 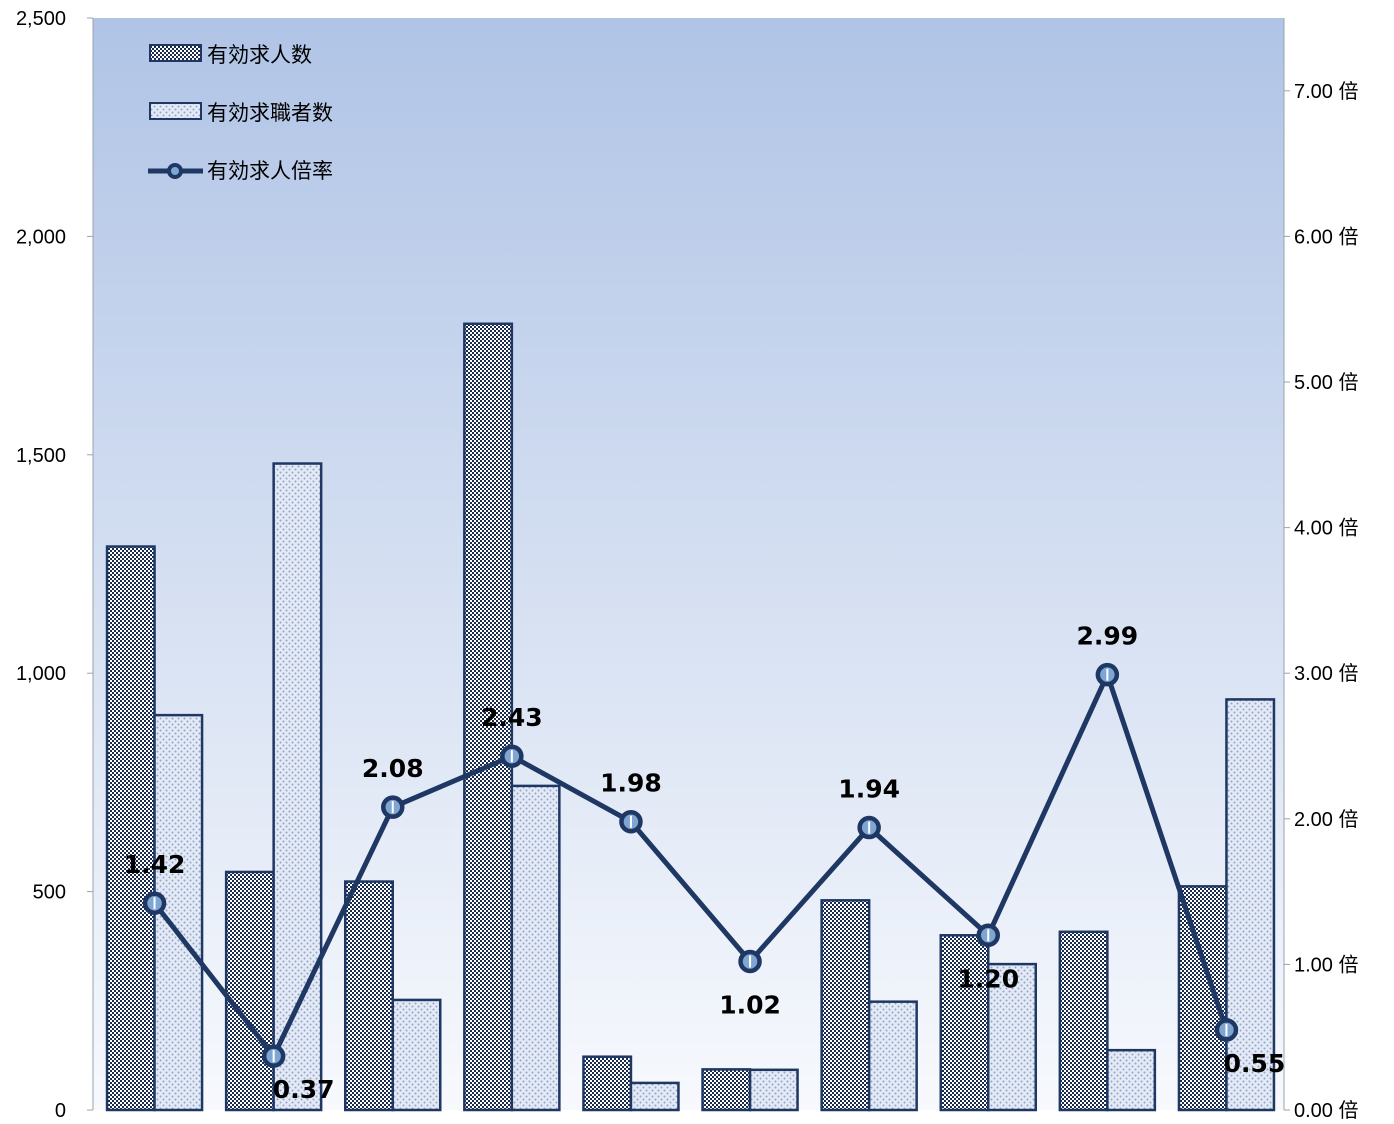 I want to click on left-axis-tick-label: 1,500, so click(x=41, y=456).